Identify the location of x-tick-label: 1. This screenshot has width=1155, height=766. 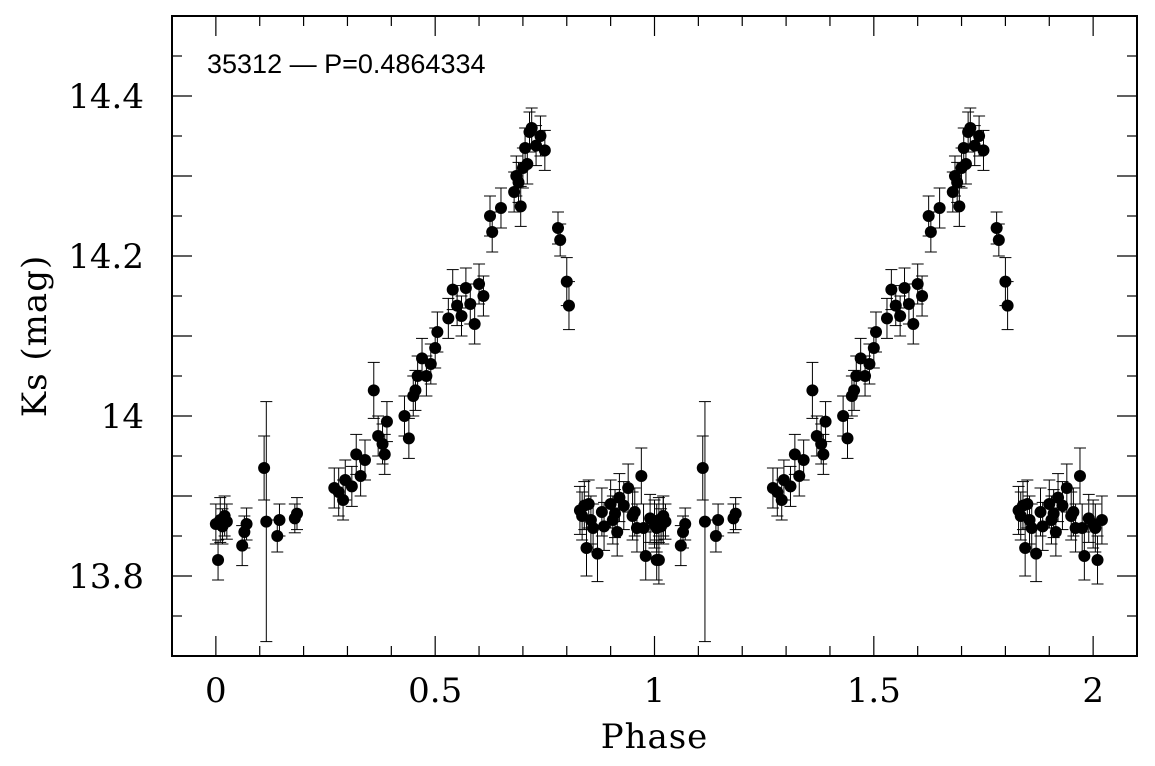
(655, 691).